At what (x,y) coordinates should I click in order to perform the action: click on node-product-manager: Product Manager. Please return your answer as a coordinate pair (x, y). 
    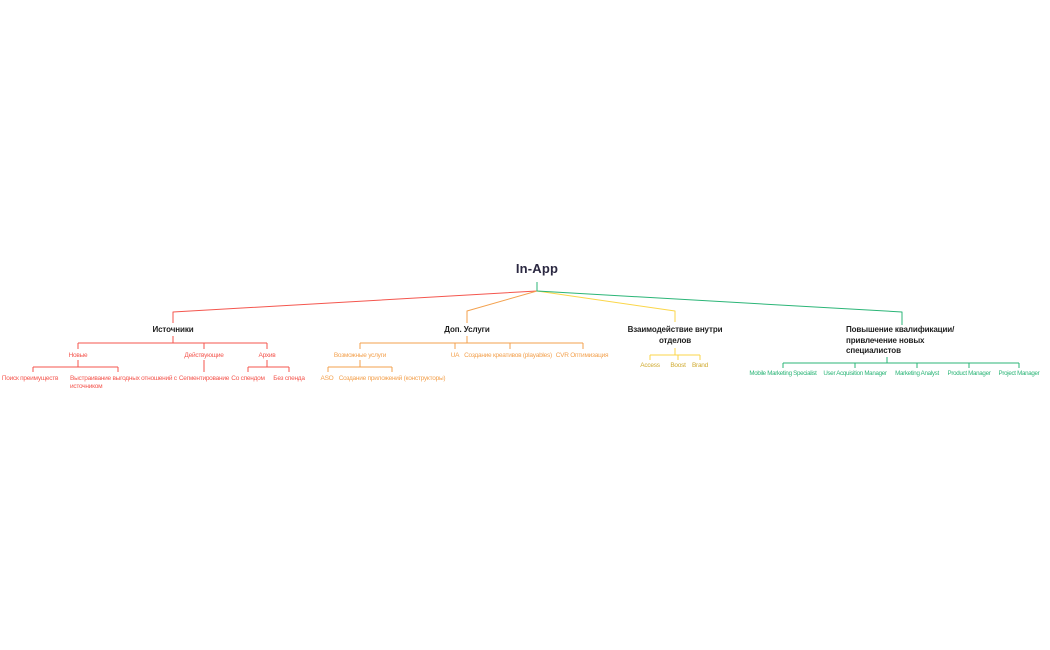
    Looking at the image, I should click on (969, 373).